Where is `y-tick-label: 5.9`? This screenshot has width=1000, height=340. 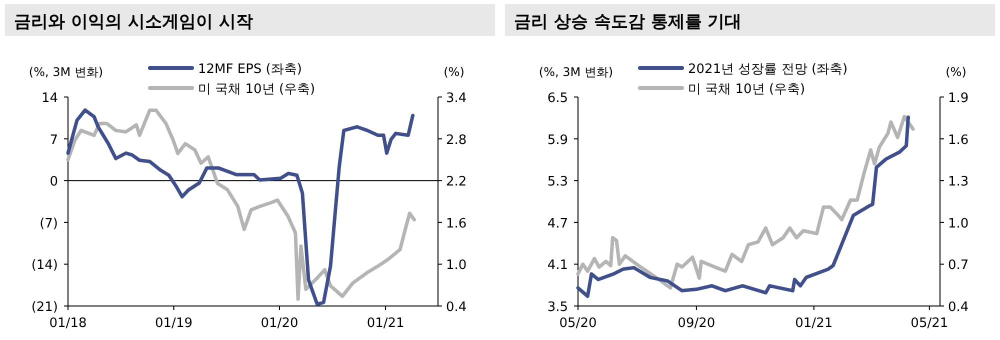
y-tick-label: 5.9 is located at coordinates (557, 140).